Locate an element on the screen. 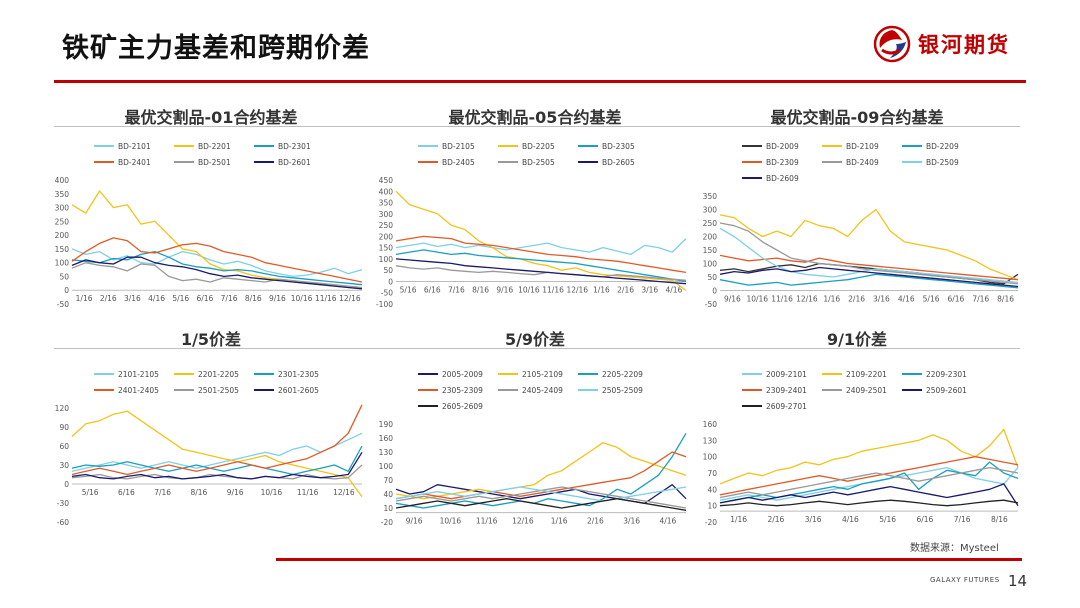  y-tick-label: 30 is located at coordinates (64, 465).